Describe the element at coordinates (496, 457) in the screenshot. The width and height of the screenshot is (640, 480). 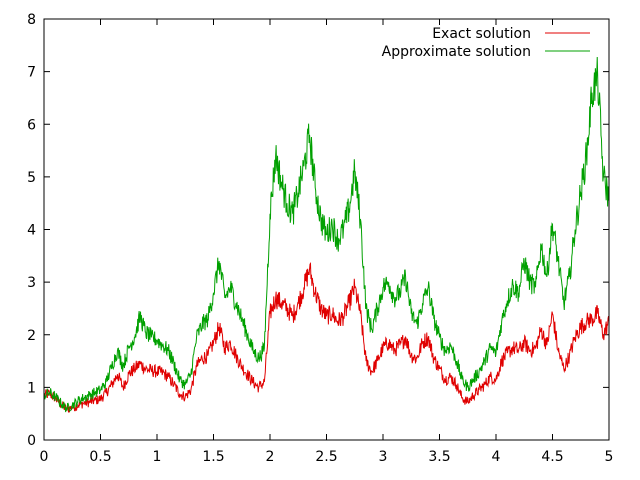
I see `x-tick-label: 4` at that location.